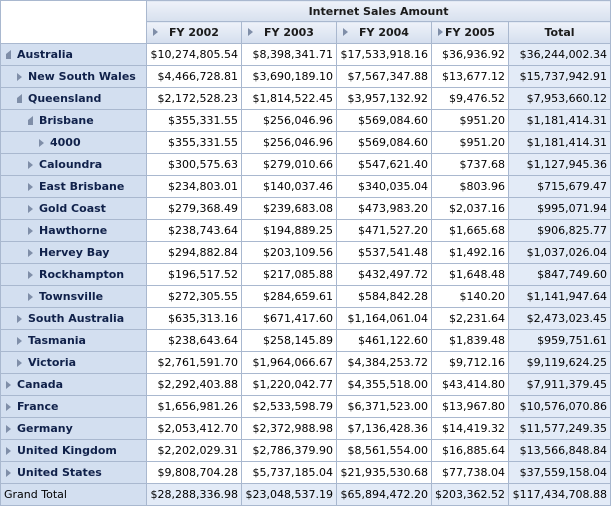 Image resolution: width=611 pixels, height=518 pixels. Describe the element at coordinates (289, 32) in the screenshot. I see `column-header-fy-2003: FY 2003` at that location.